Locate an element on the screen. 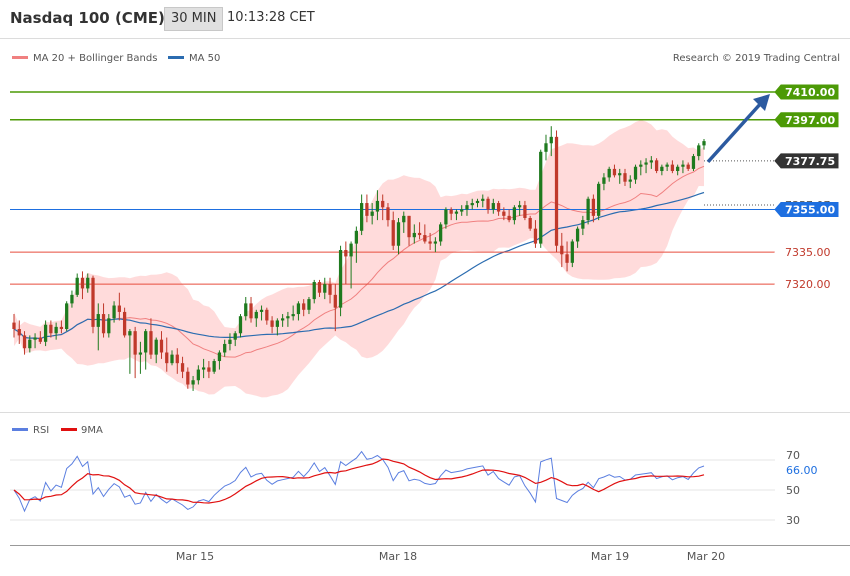 The image size is (850, 576). forecast-arrow-shaft is located at coordinates (735, 132).